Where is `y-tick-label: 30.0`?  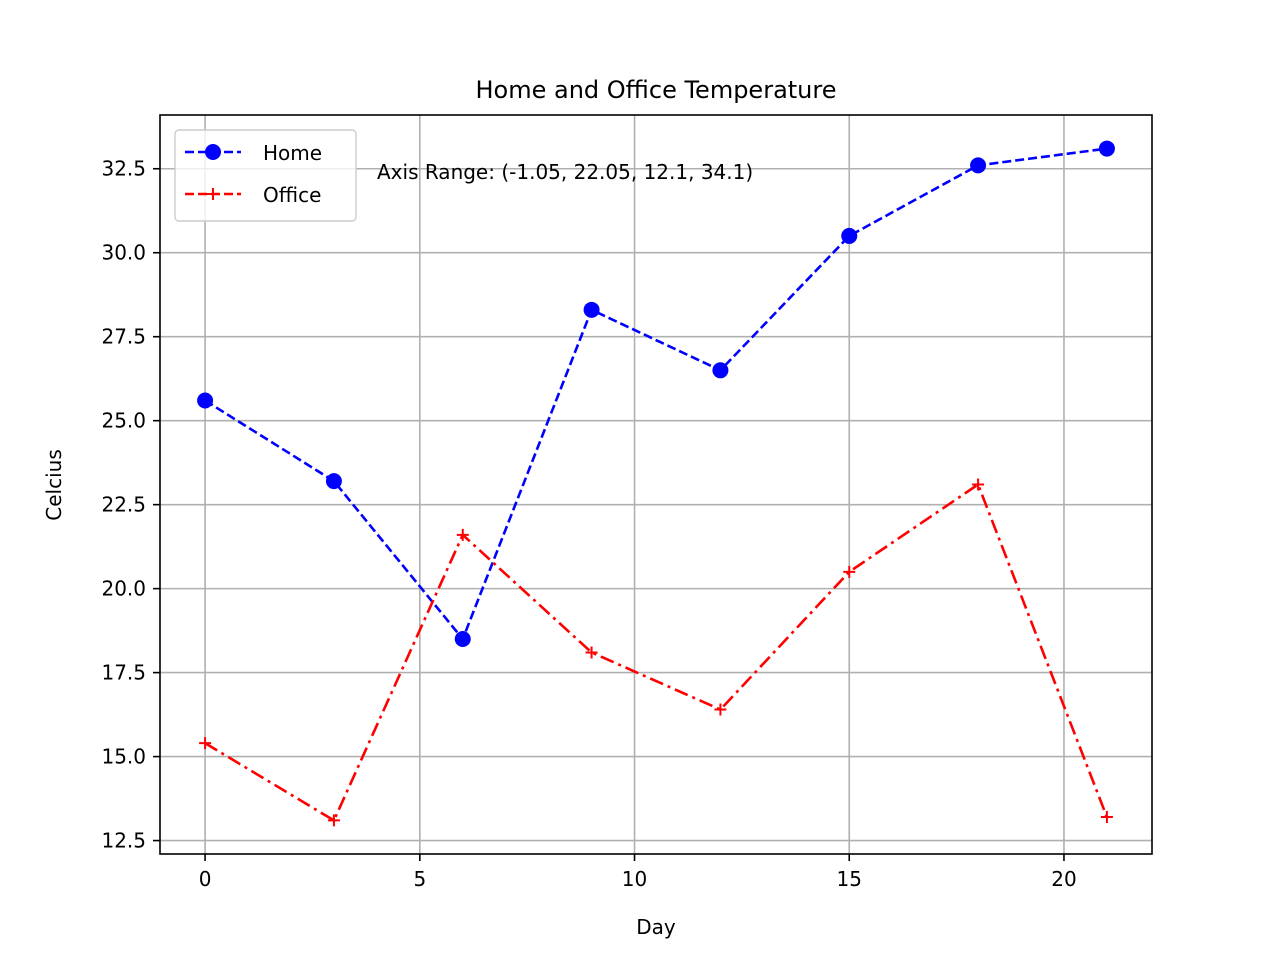
y-tick-label: 30.0 is located at coordinates (123, 253).